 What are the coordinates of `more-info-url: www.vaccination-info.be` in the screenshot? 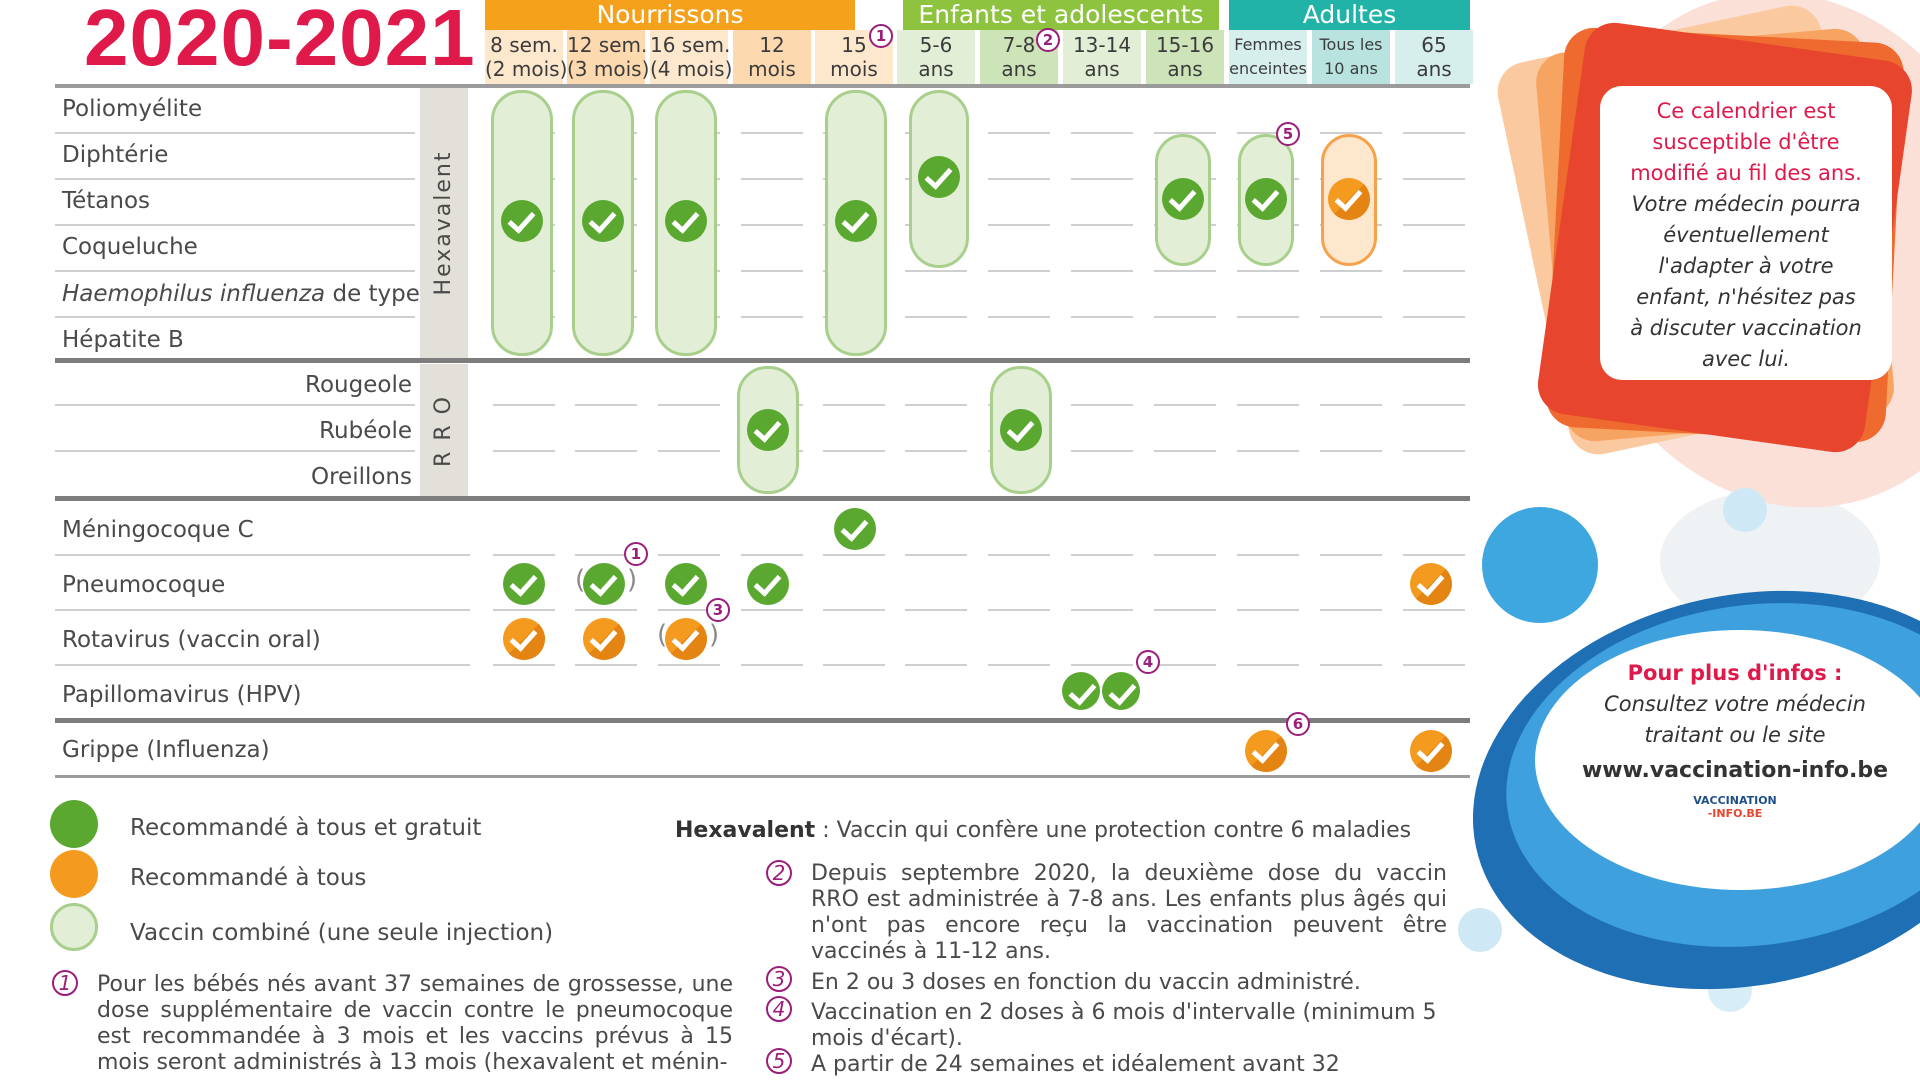 It's located at (1735, 770).